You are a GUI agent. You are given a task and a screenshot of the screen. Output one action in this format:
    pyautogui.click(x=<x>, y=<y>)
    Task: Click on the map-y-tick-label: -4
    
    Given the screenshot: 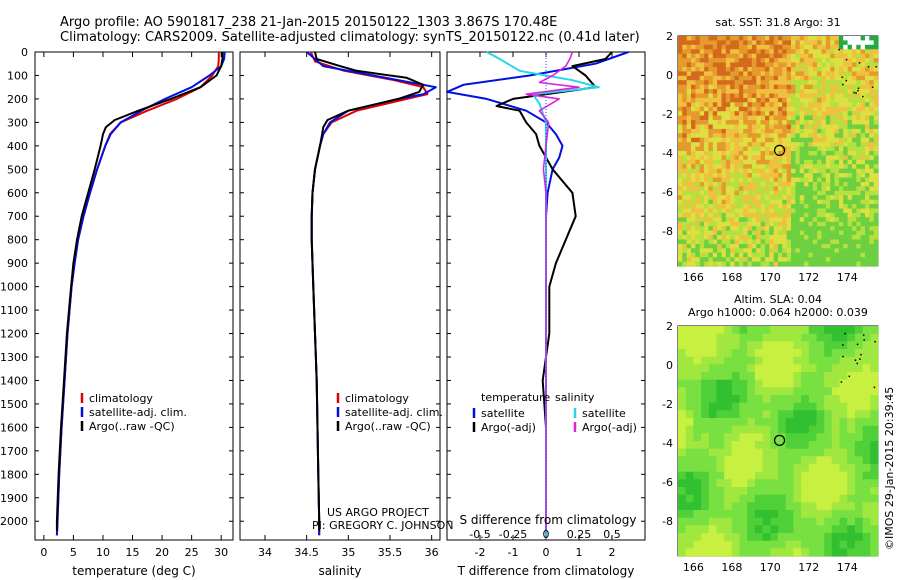 What is the action you would take?
    pyautogui.click(x=667, y=443)
    